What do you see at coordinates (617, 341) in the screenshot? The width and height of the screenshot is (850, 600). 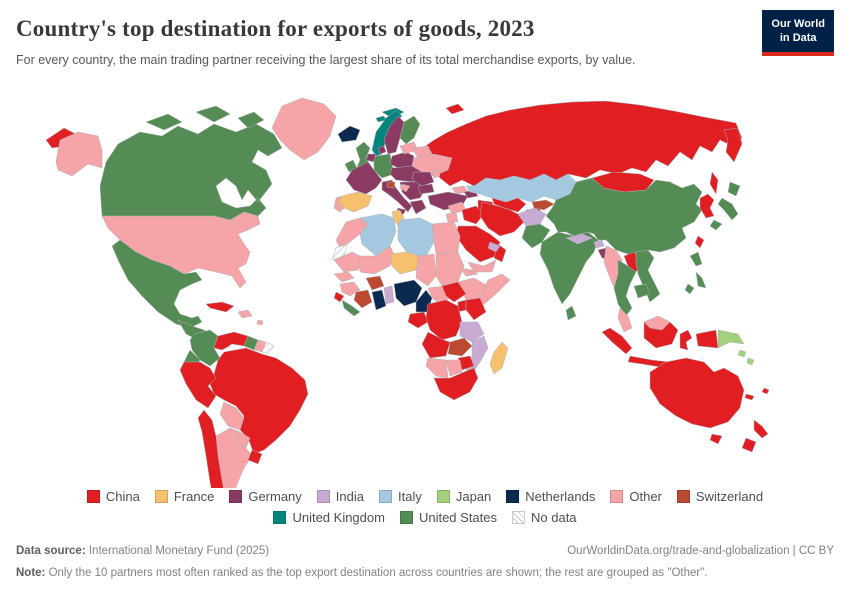 I see `country-sumatra` at bounding box center [617, 341].